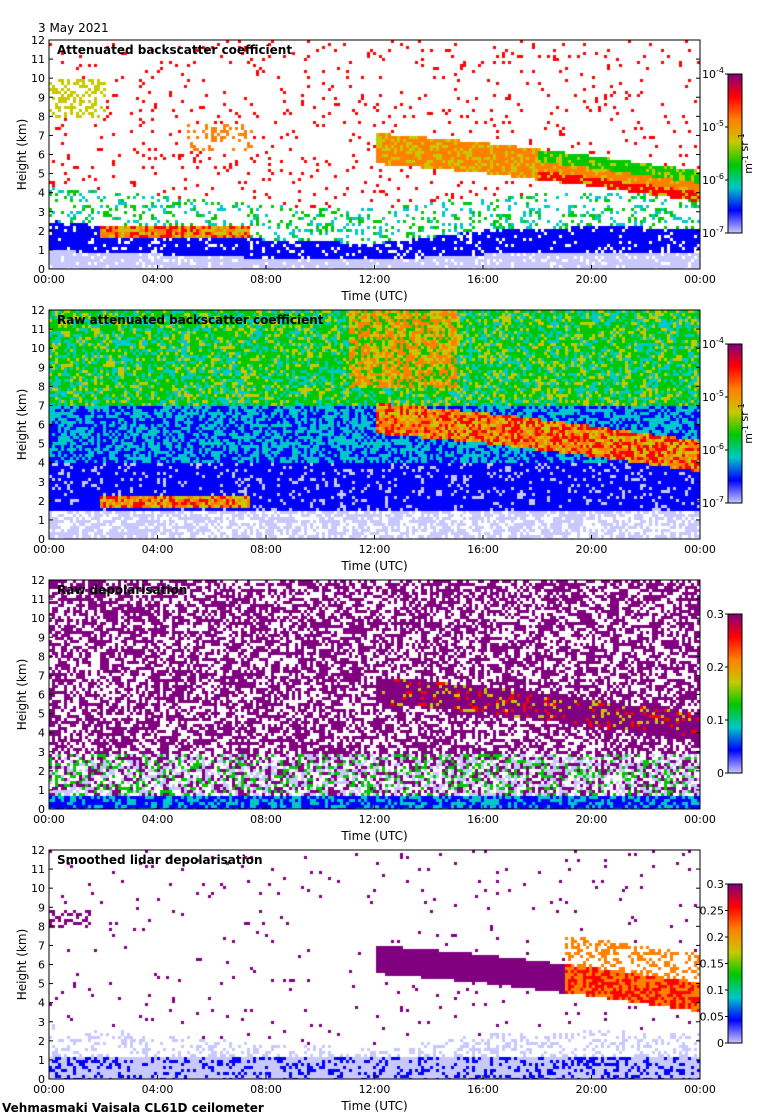 The width and height of the screenshot is (780, 1120). I want to click on colorbar-tick-label: 0.05, so click(712, 1017).